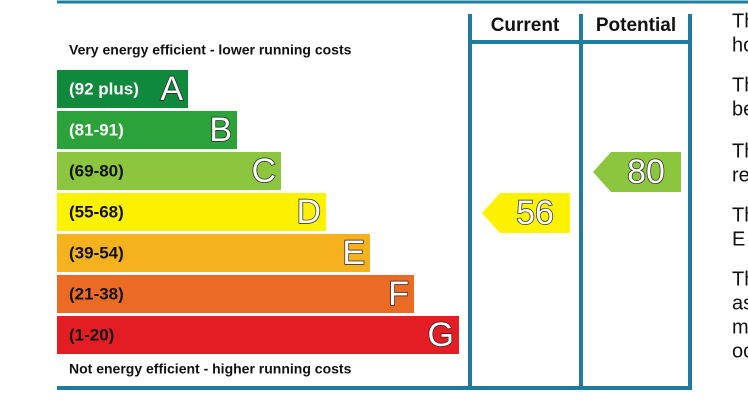  Describe the element at coordinates (353, 253) in the screenshot. I see `band-letter: E` at that location.